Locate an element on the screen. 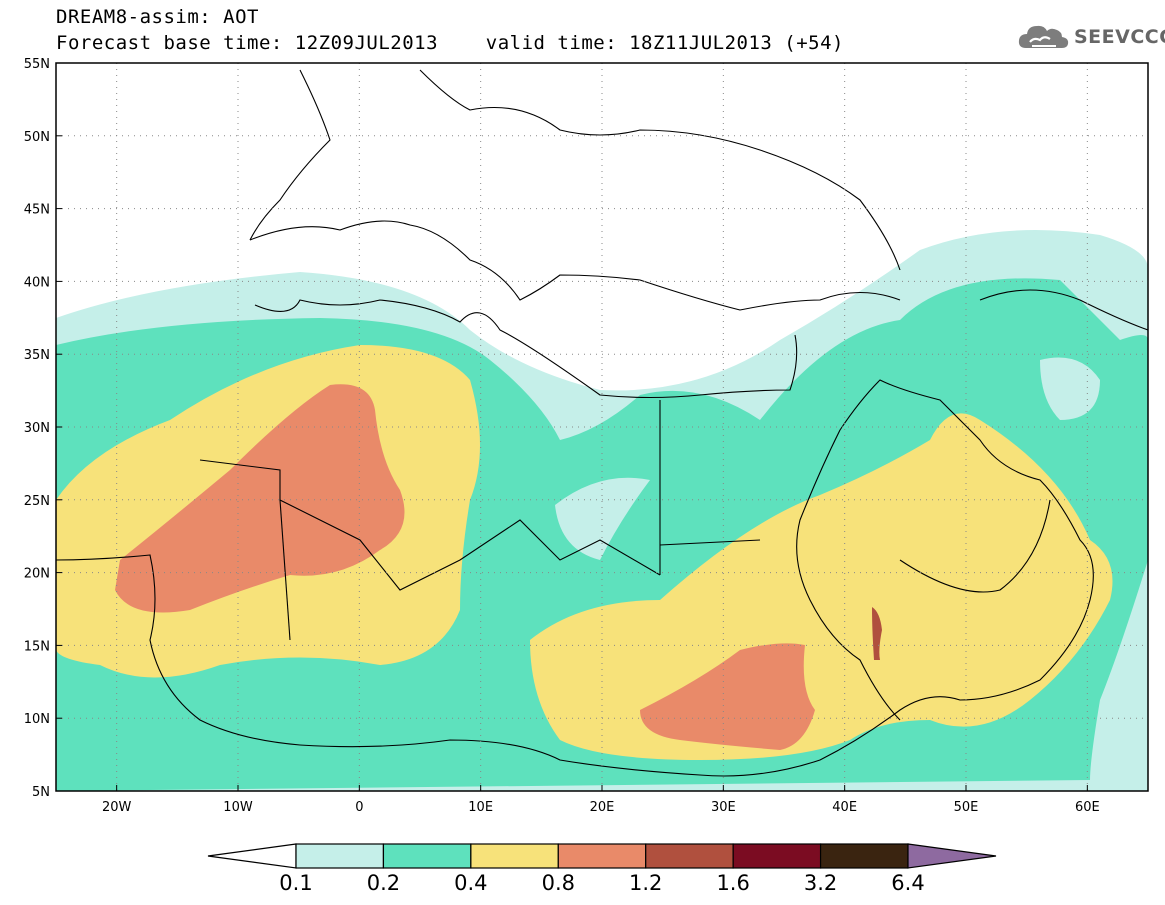 This screenshot has height=905, width=1165. colorbar-label: 3.2 is located at coordinates (820, 883).